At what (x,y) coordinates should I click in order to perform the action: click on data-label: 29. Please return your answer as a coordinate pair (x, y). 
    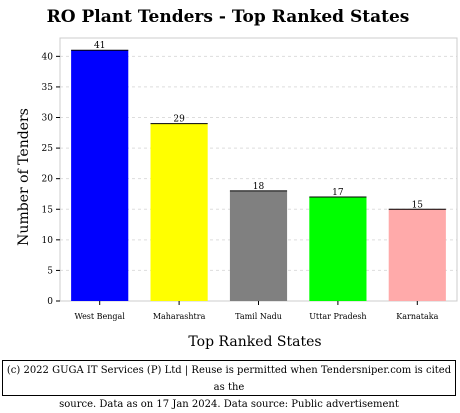
    Looking at the image, I should click on (179, 120).